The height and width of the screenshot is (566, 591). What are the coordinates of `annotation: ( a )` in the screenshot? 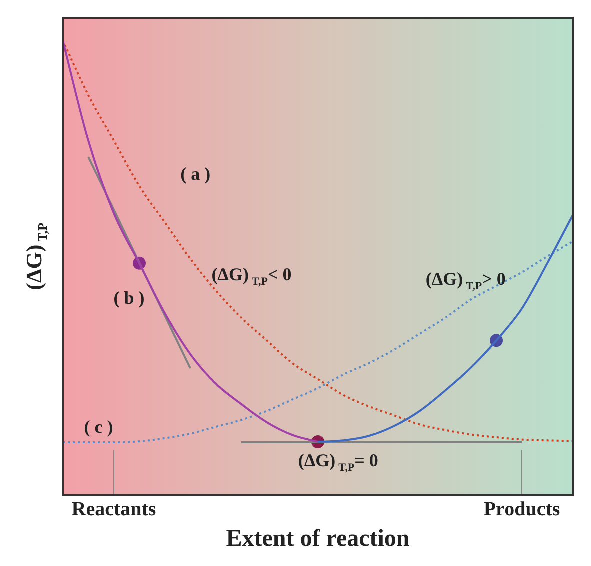 It's located at (195, 174).